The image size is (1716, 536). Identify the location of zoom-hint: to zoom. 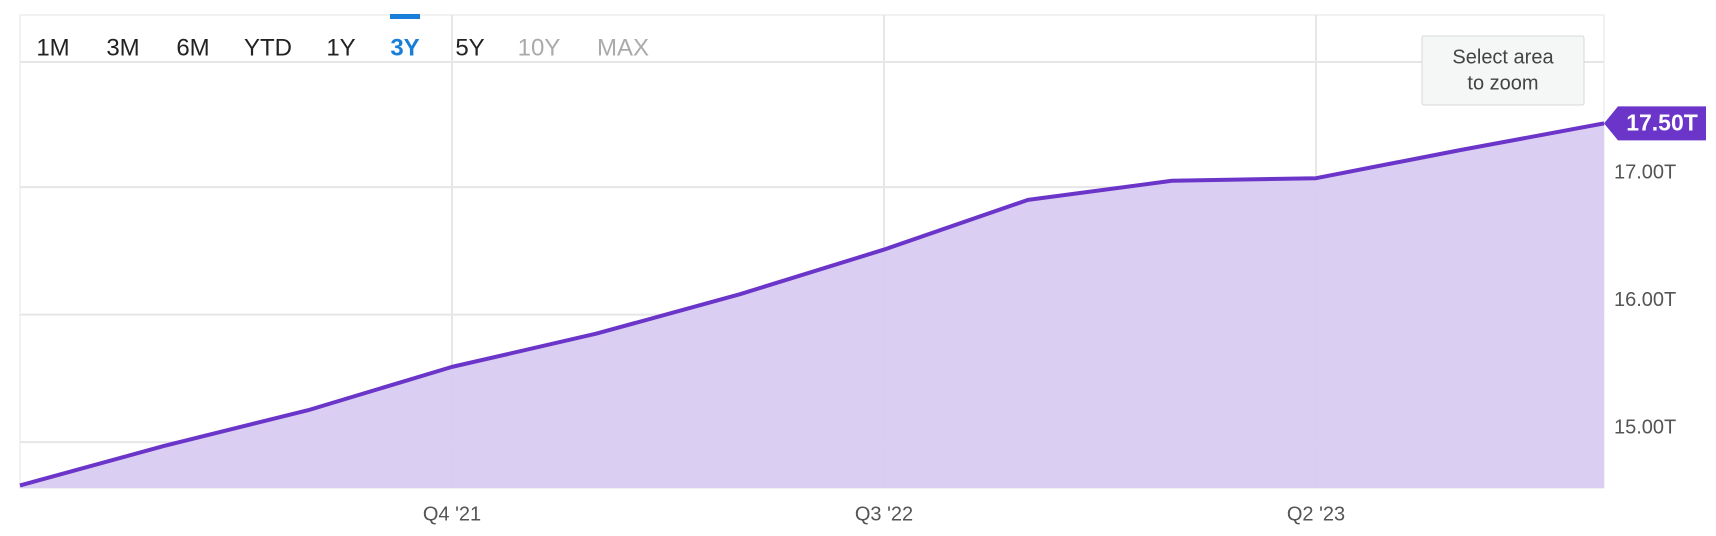
(1502, 83).